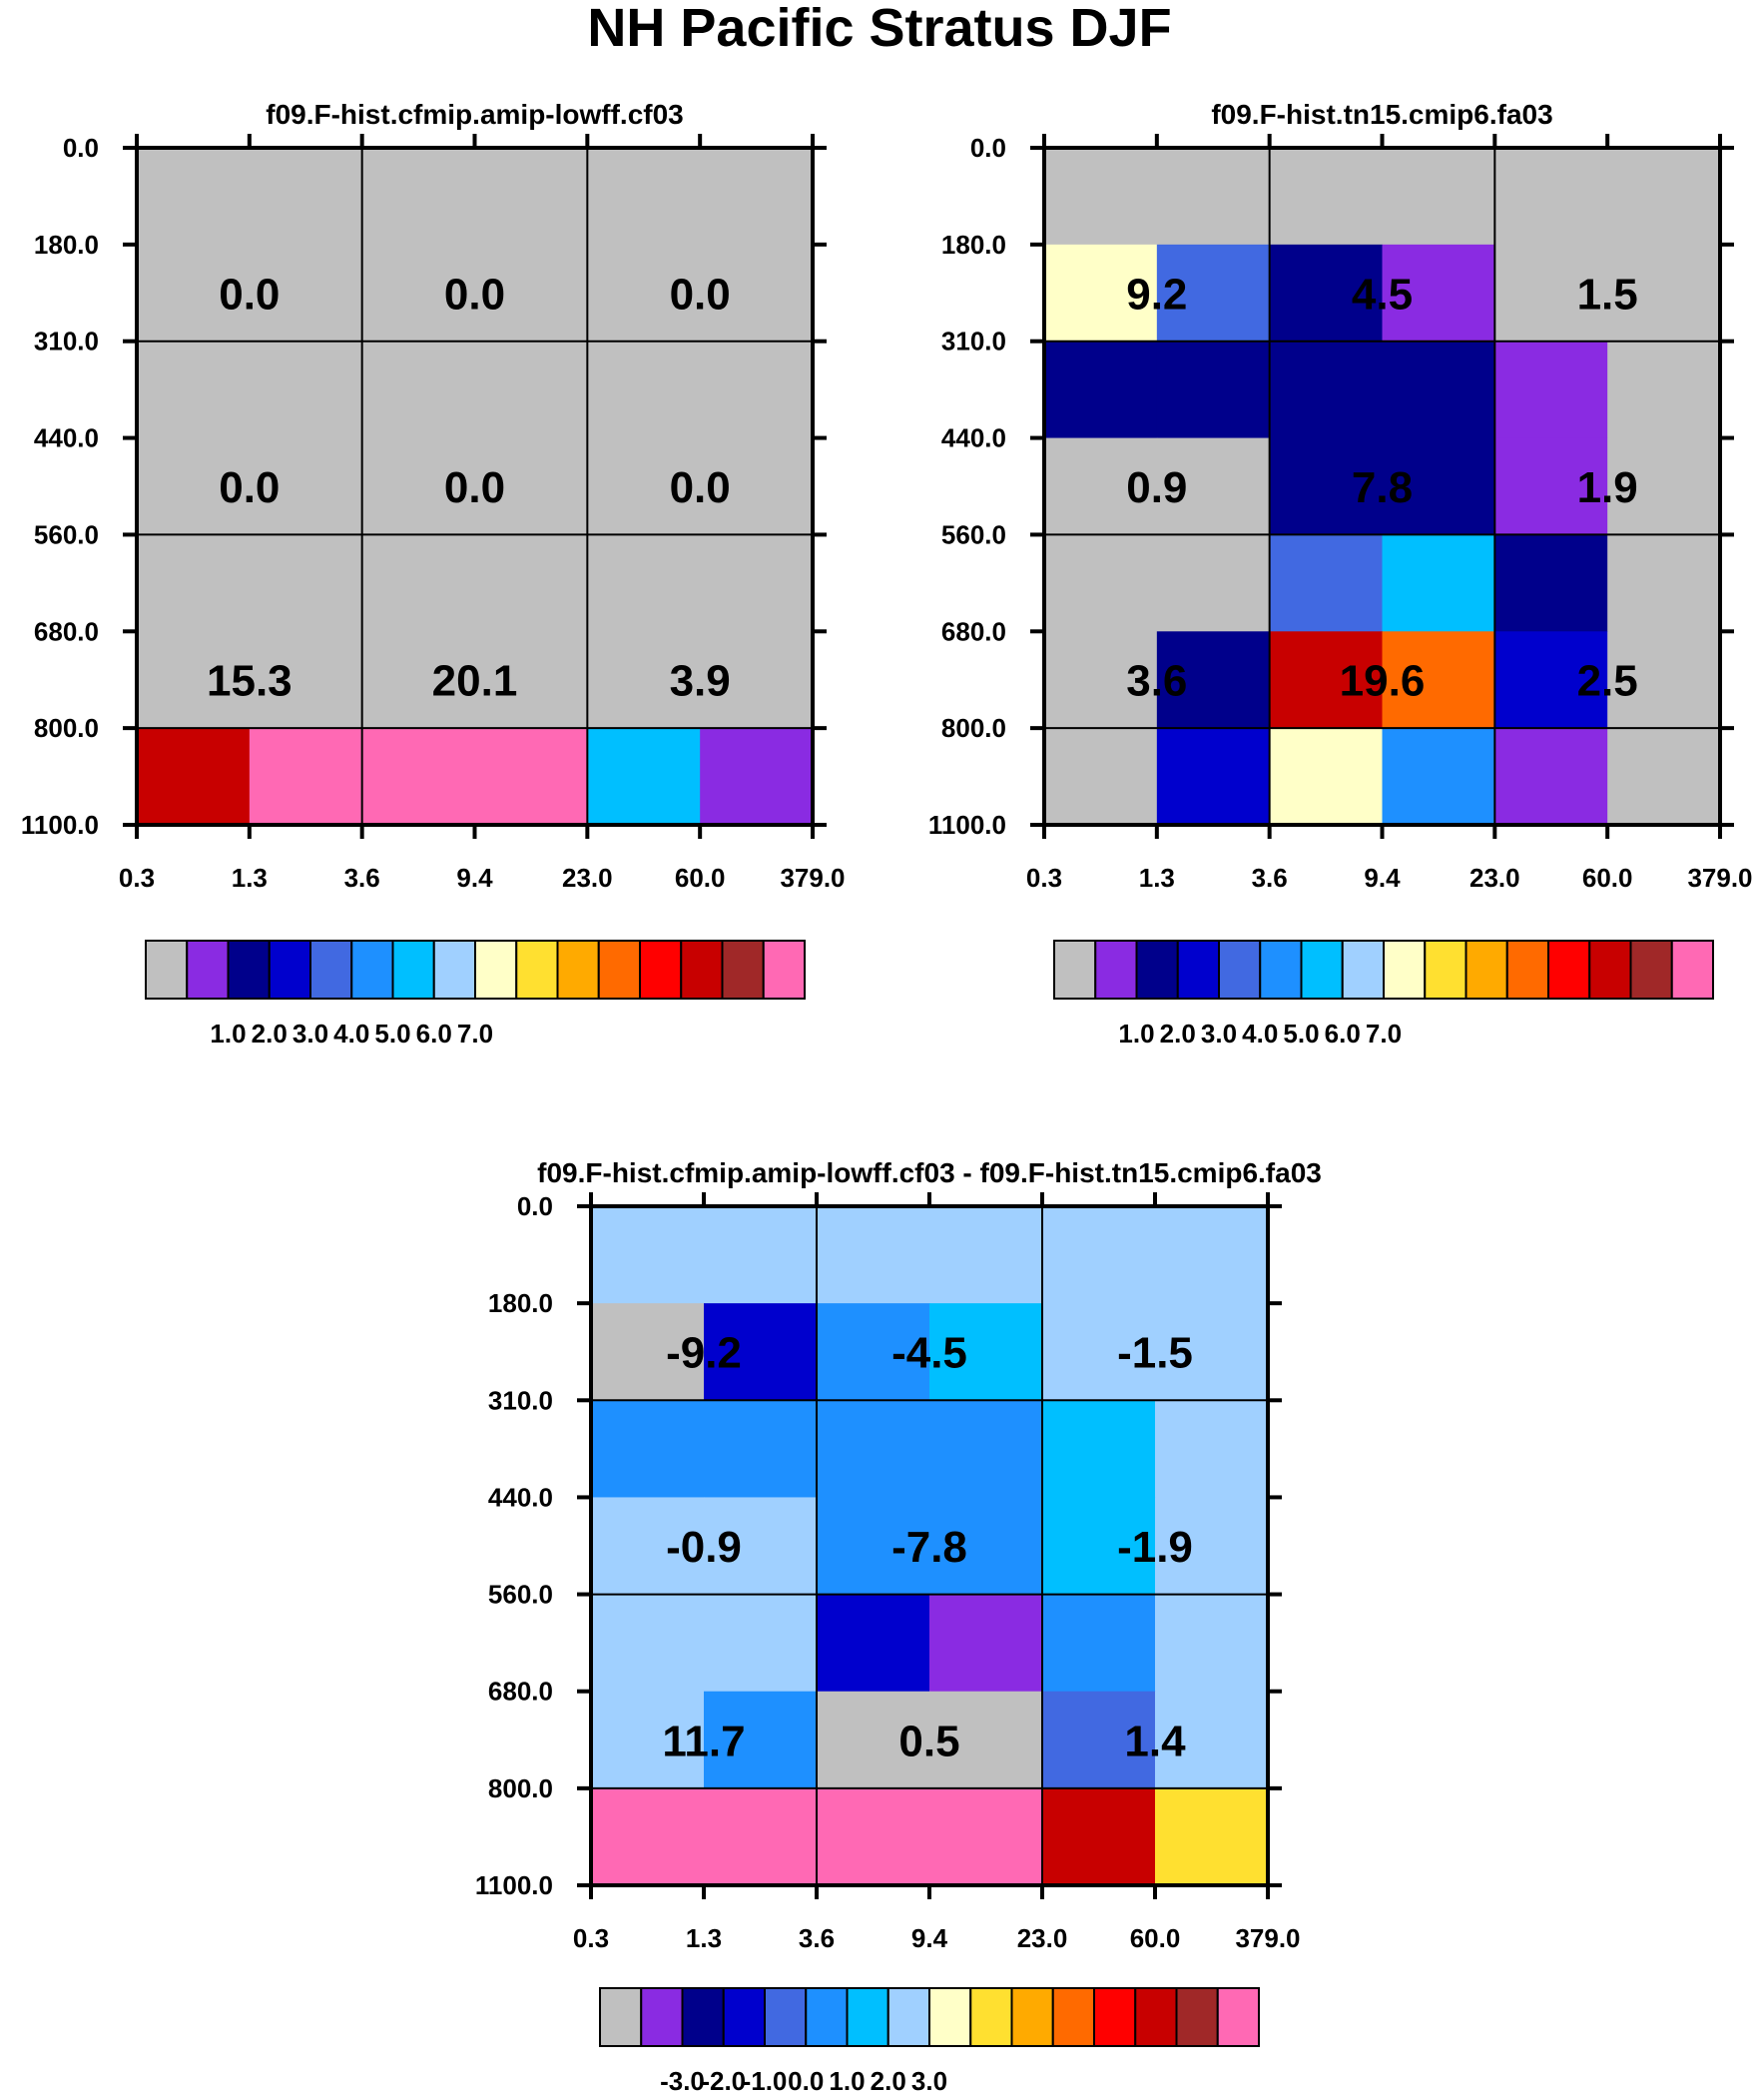 The width and height of the screenshot is (1760, 2100). What do you see at coordinates (1155, 1547) in the screenshot?
I see `cell-value-label: -1.9` at bounding box center [1155, 1547].